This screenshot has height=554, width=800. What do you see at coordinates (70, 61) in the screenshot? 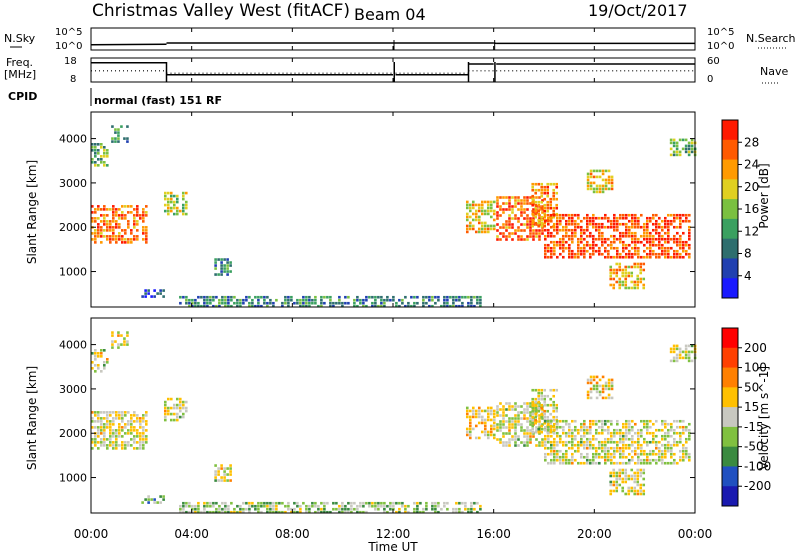
I see `freq-left-tick-top: 18` at bounding box center [70, 61].